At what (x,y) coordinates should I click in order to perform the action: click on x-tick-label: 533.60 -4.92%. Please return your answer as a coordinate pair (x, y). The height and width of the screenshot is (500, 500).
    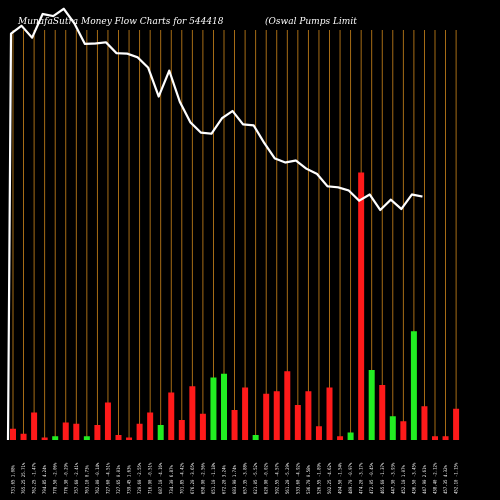
    Looking at the image, I should click on (297, 478).